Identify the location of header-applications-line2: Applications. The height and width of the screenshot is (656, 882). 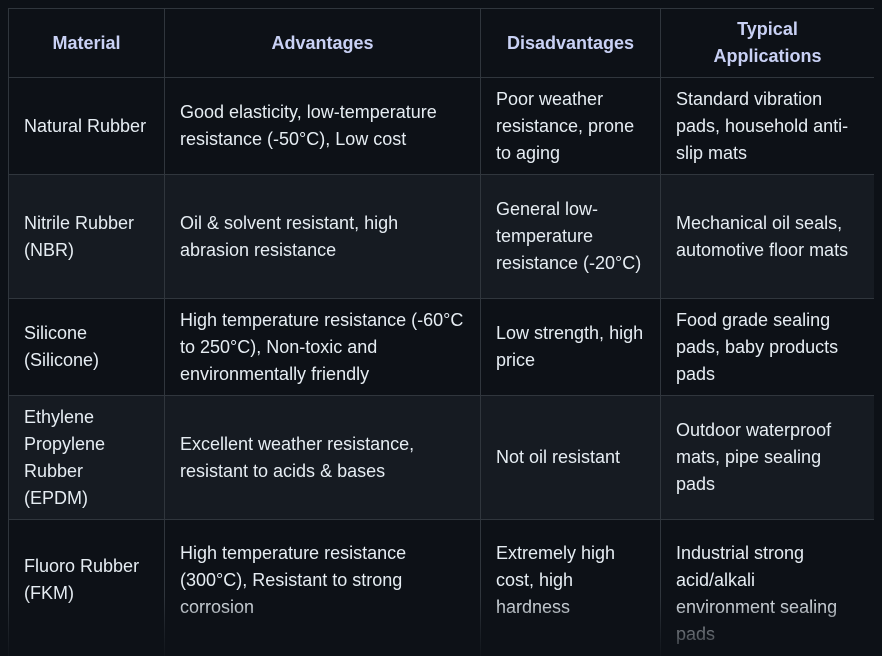
(767, 56).